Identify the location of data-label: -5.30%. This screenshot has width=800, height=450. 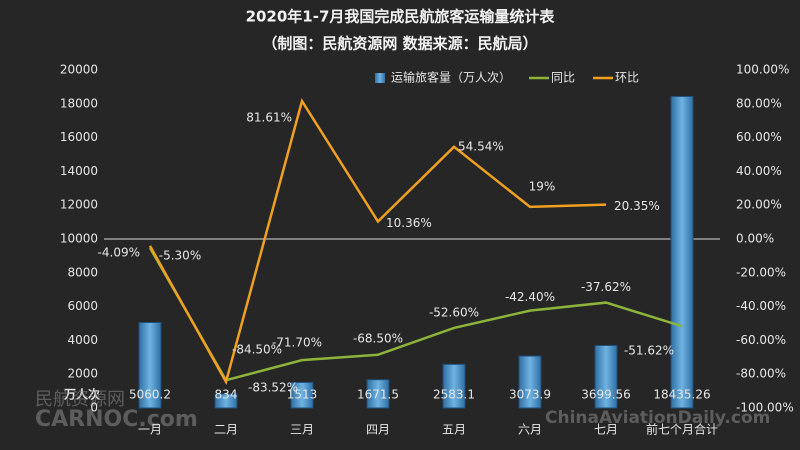
(180, 255).